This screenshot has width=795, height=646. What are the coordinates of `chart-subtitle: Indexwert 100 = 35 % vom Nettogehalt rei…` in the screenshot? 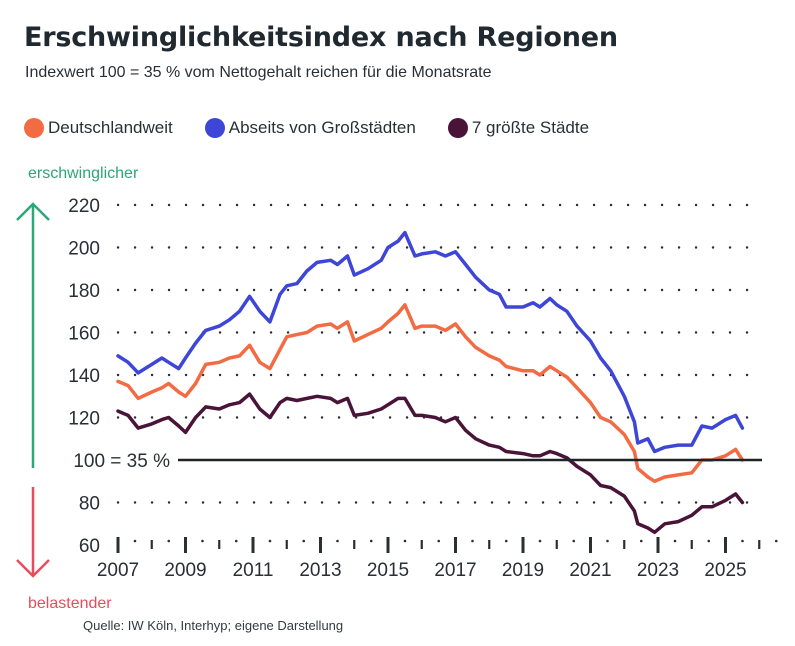 It's located at (258, 72).